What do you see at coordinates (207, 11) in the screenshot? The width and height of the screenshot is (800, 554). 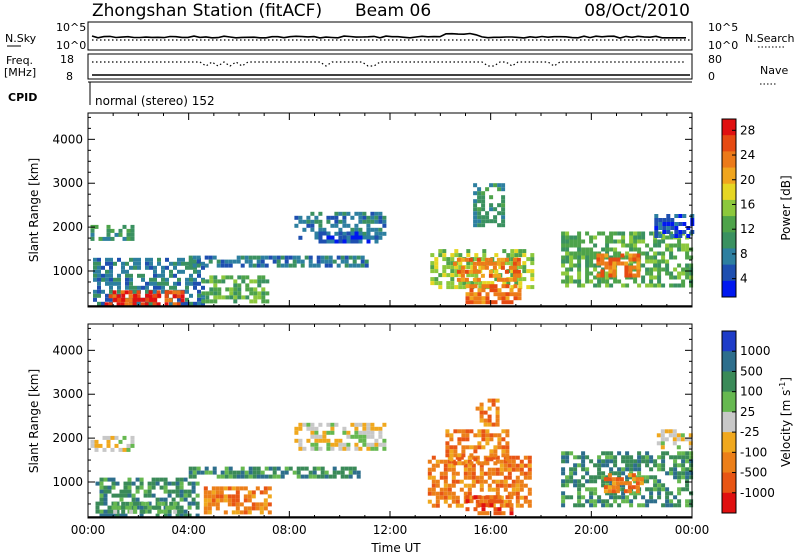 I see `figure-title: Zhongshan Station (fitACF)` at bounding box center [207, 11].